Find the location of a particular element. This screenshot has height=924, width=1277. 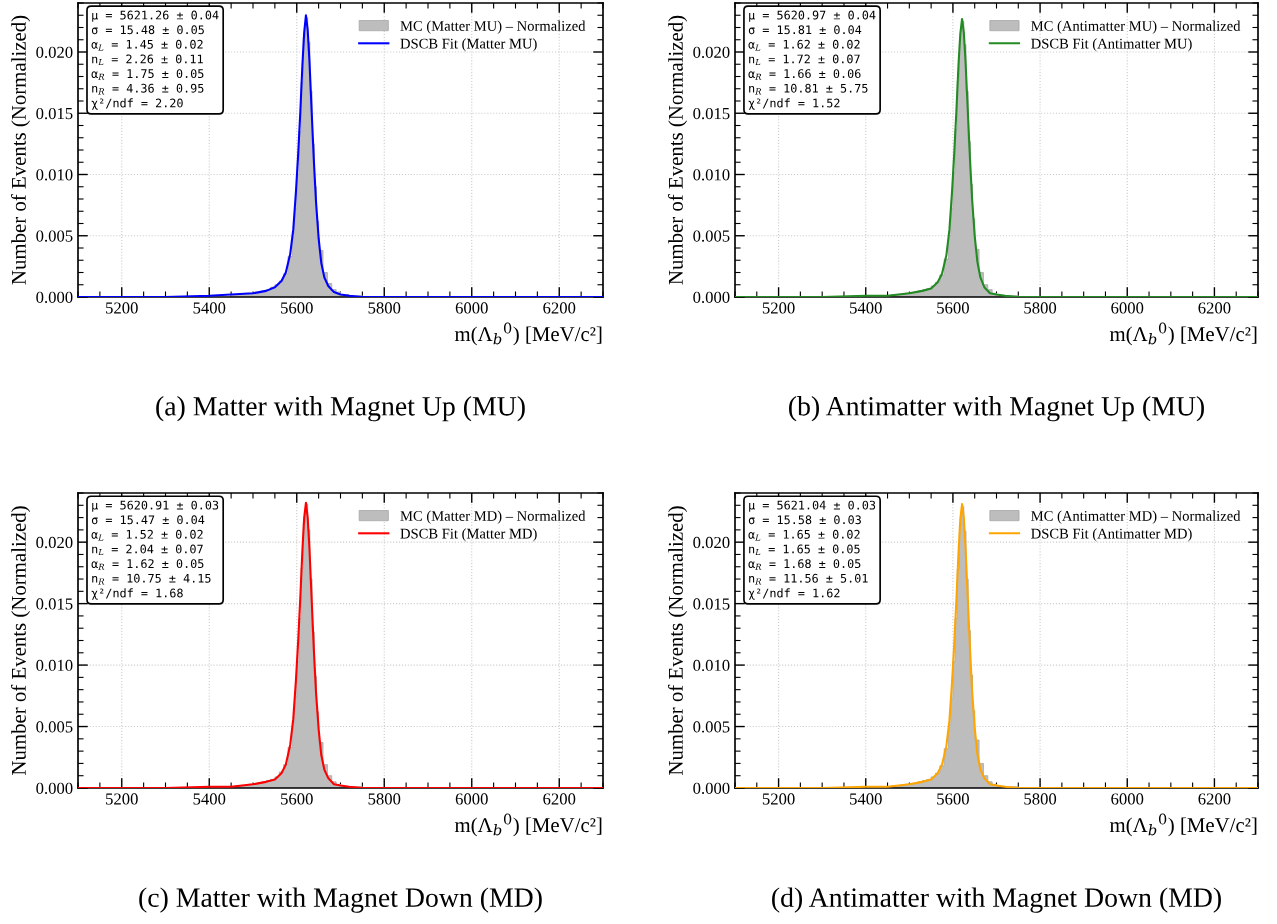

text: (d) Antimatter with Magnet Down (MD) is located at coordinates (996, 900).